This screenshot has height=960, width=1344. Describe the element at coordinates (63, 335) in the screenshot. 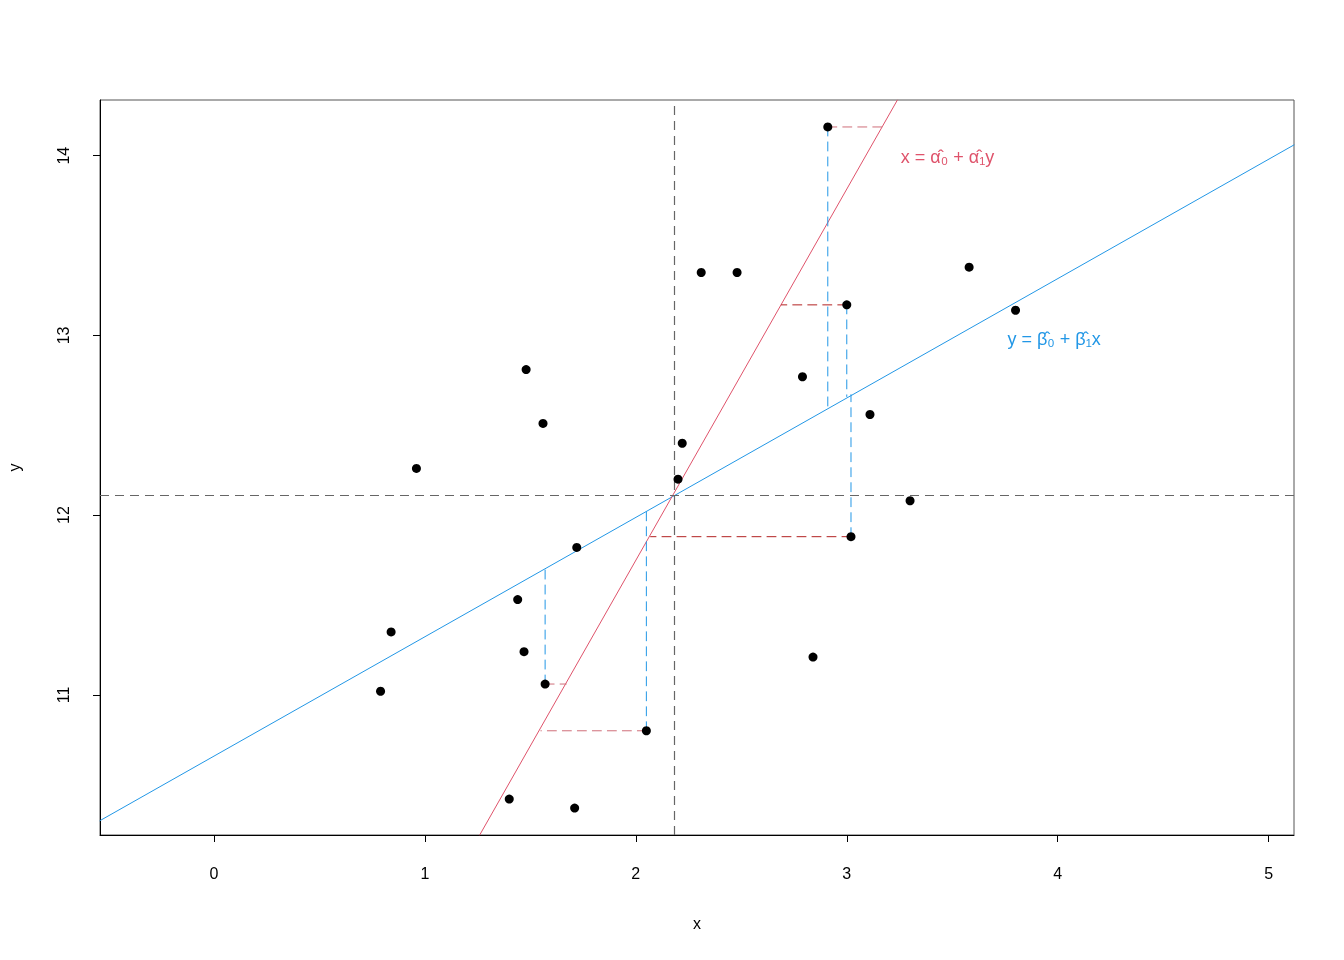

I see `y-tick-label: 13` at that location.